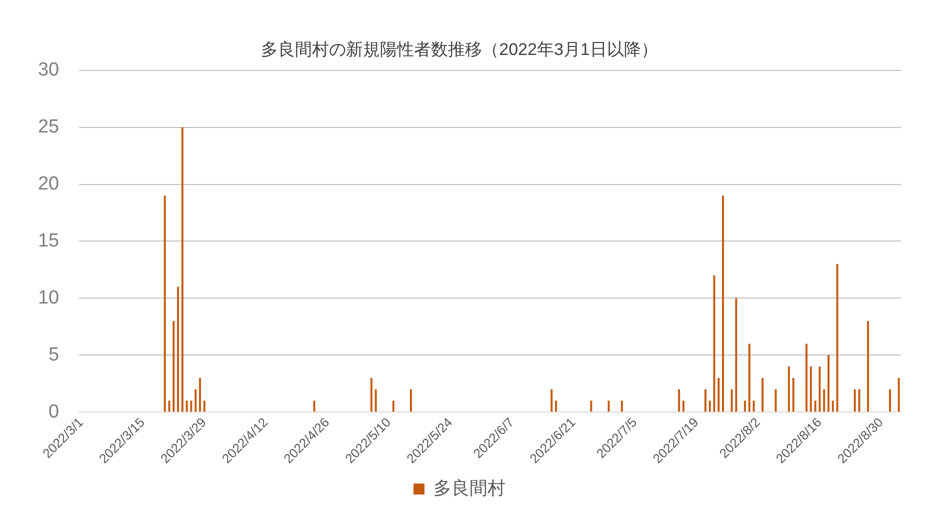  What do you see at coordinates (49, 70) in the screenshot?
I see `y-tick-label: 30` at bounding box center [49, 70].